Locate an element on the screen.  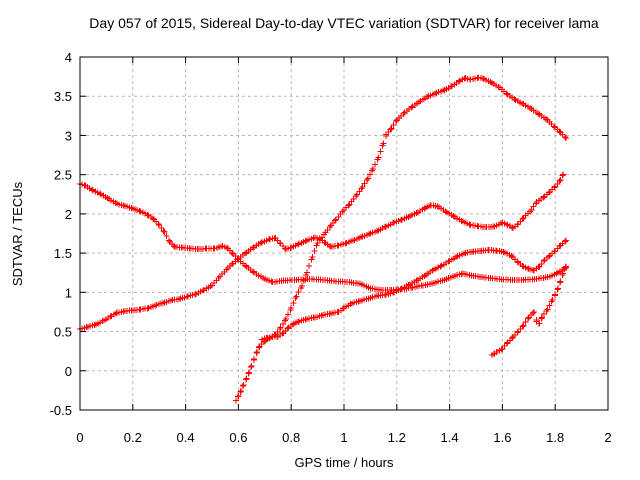
x-tick-label: 1 is located at coordinates (343, 437).